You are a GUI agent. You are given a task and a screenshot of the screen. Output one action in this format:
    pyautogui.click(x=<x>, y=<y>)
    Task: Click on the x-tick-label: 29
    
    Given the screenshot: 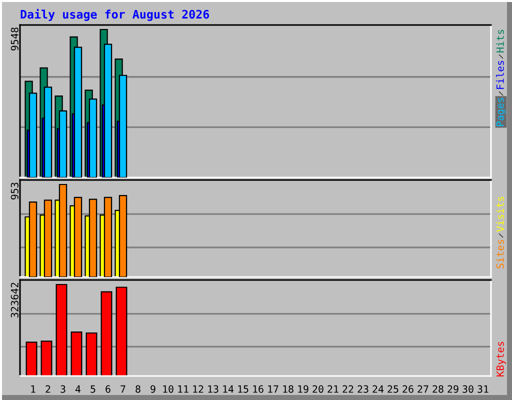 What is the action you would take?
    pyautogui.click(x=453, y=389)
    